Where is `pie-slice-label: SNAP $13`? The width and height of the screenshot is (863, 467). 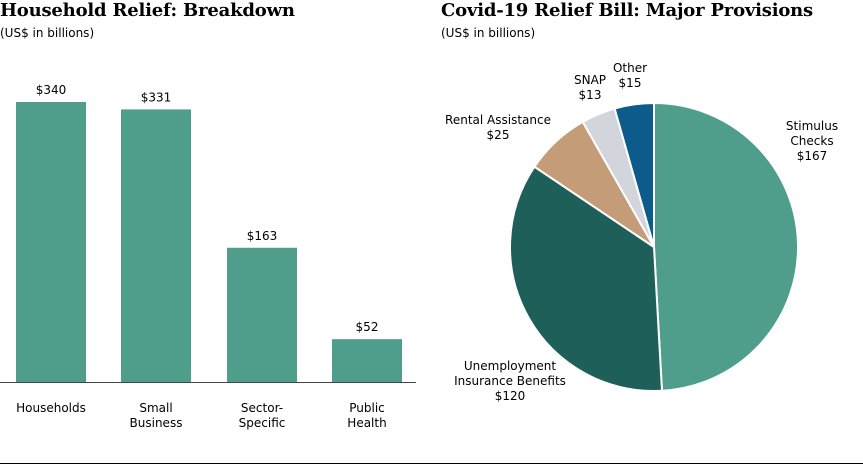
pie-slice-label: SNAP $13 is located at coordinates (590, 87).